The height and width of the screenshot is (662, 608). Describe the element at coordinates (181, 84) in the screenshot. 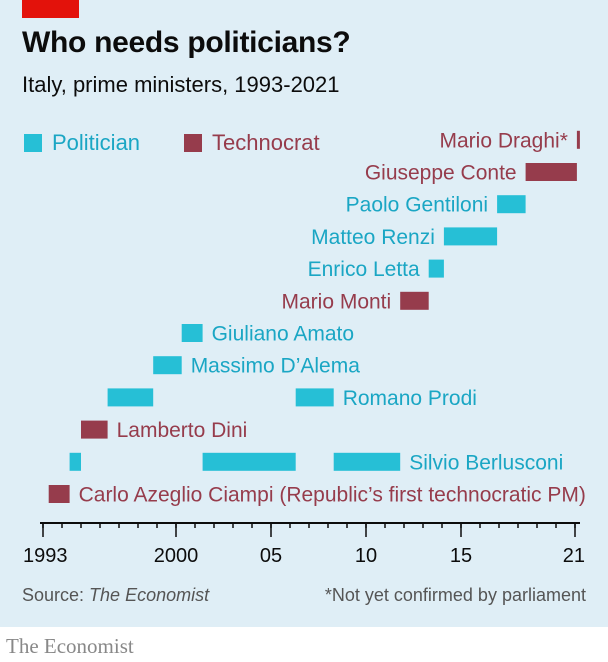

I see `chart-subtitle: Italy, prime ministers, 1993-2021` at that location.